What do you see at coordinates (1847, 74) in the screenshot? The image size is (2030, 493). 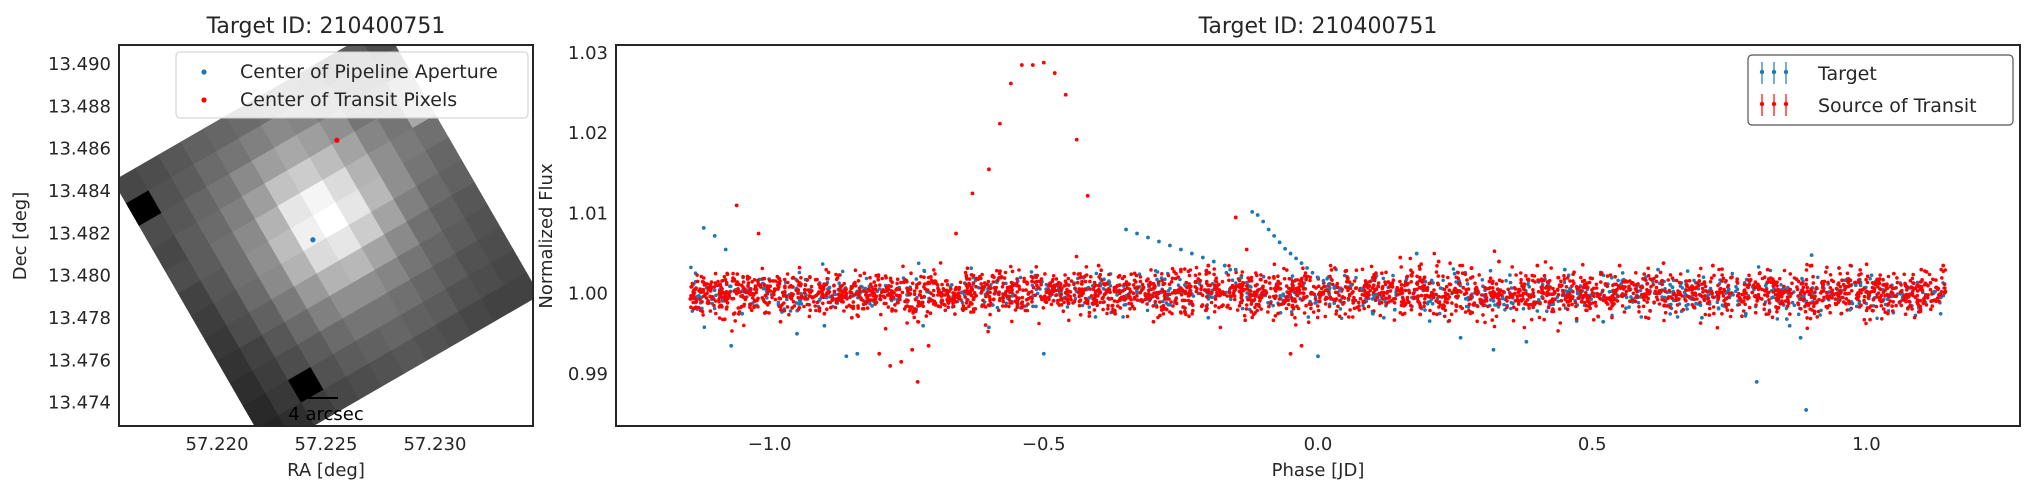 I see `legend-label-target: Target` at bounding box center [1847, 74].